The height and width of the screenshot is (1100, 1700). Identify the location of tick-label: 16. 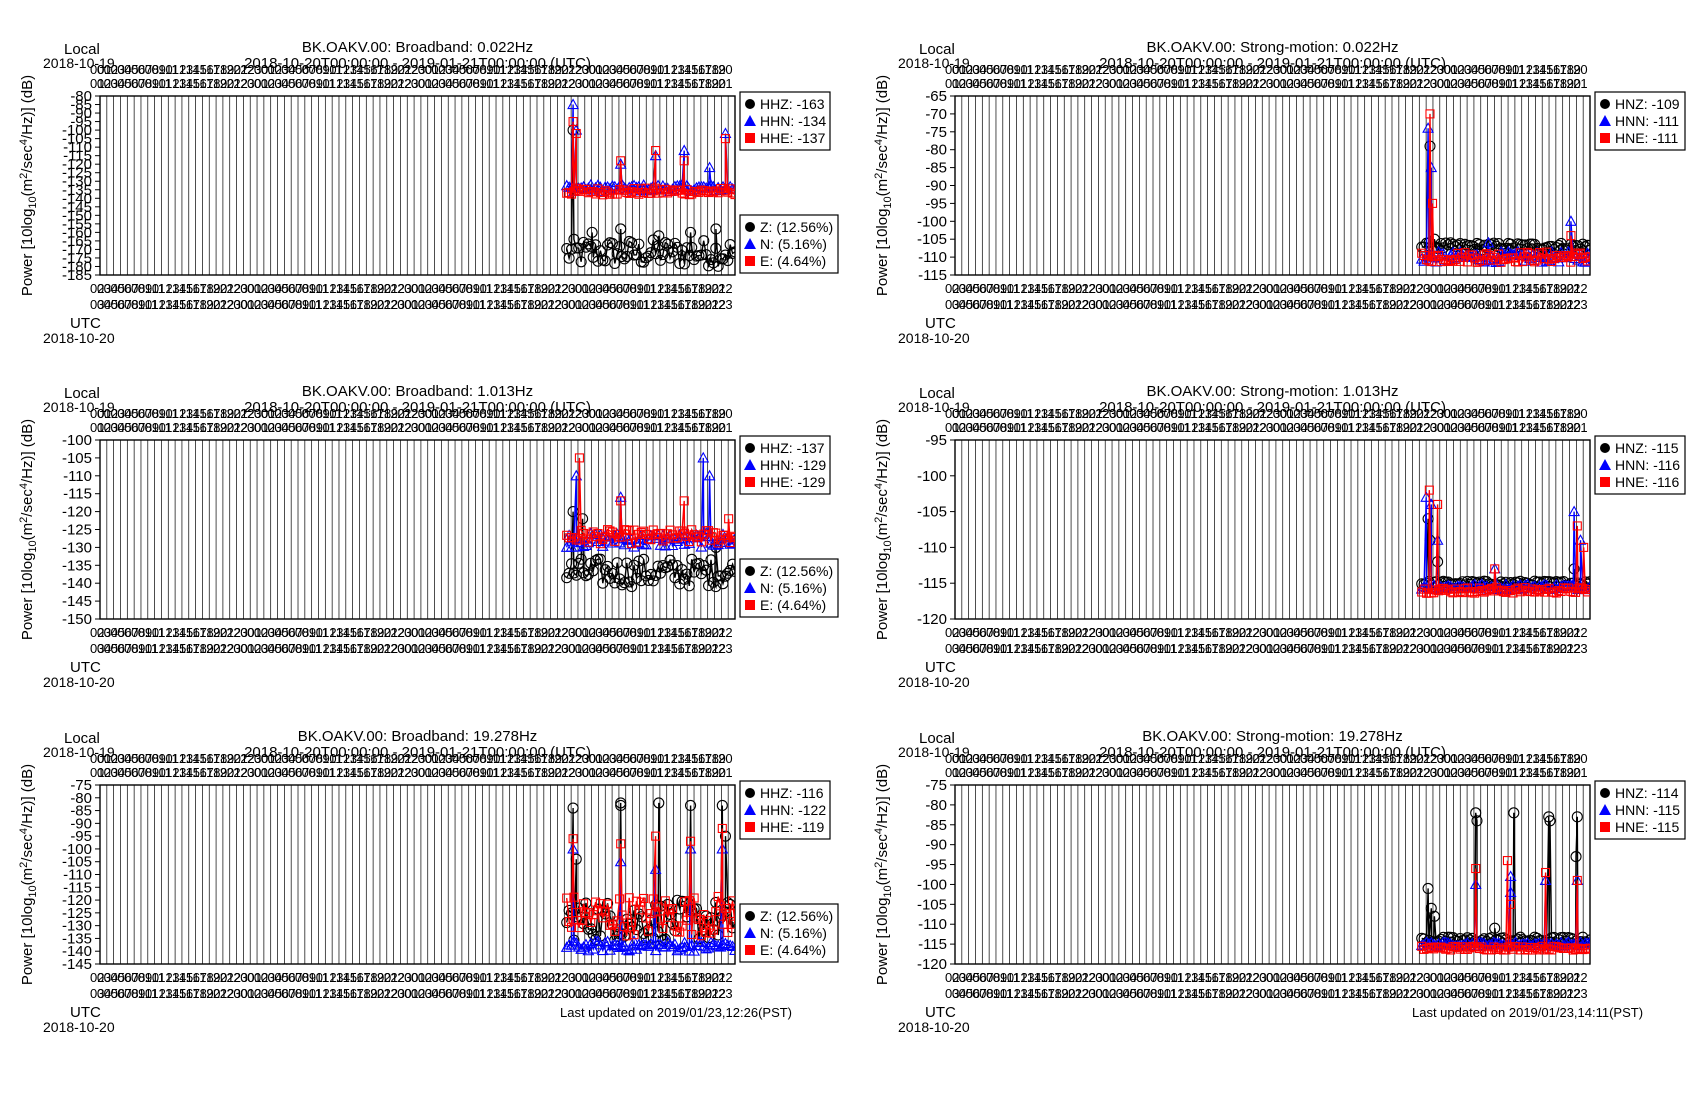
(514, 304).